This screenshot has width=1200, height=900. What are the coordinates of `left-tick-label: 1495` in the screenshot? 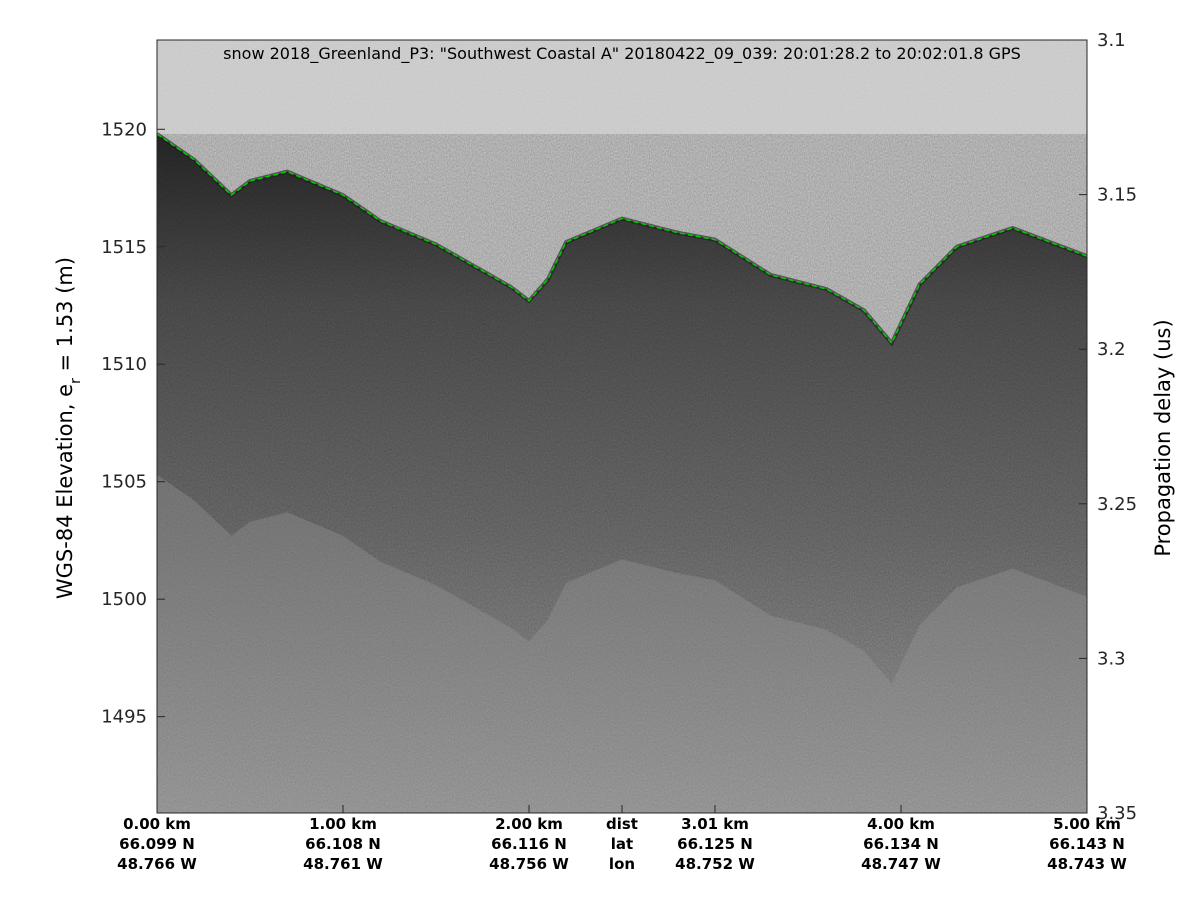 It's located at (124, 717).